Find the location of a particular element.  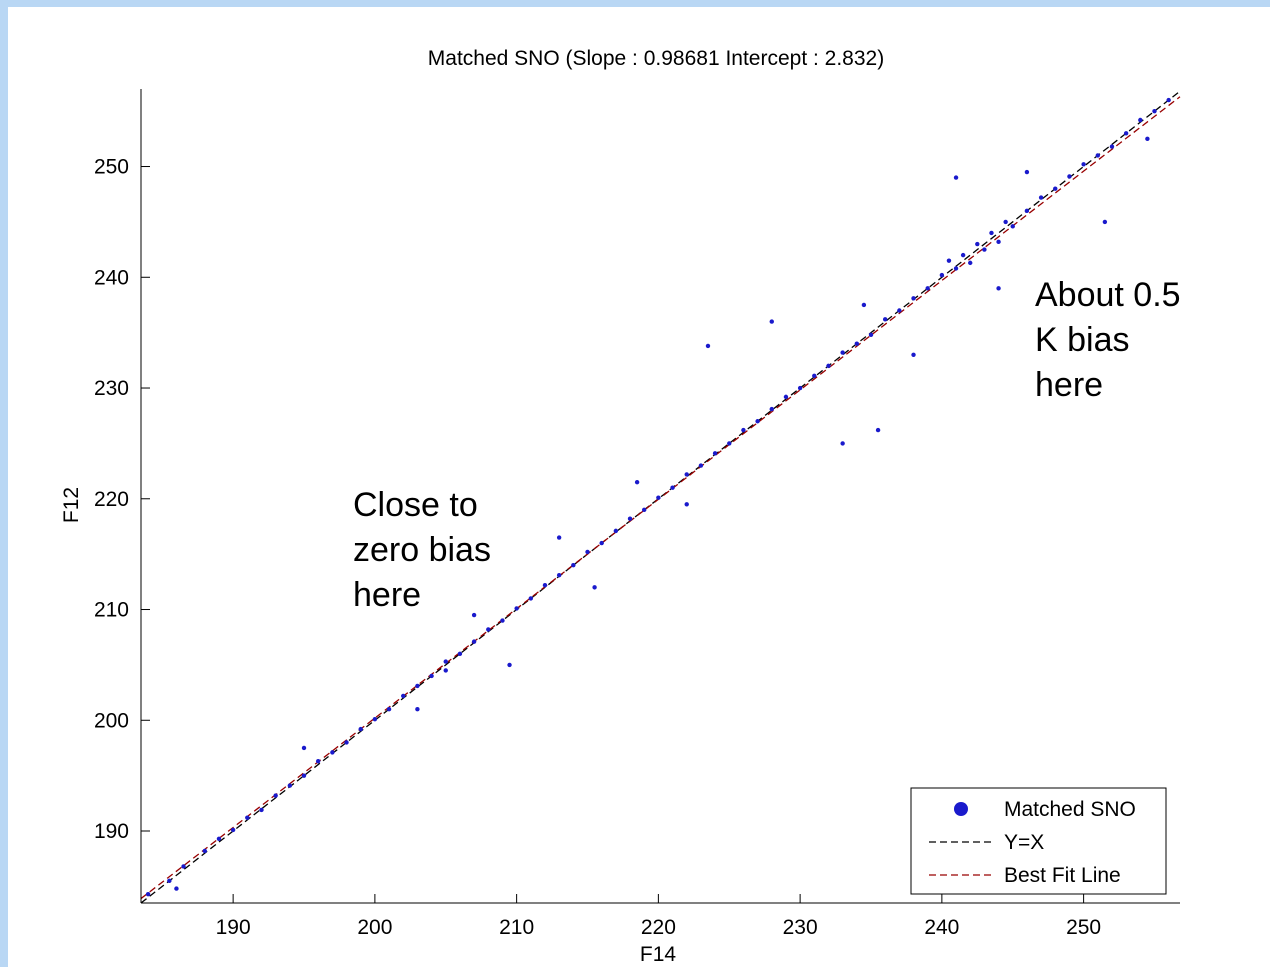

y-axis-label: F12 is located at coordinates (71, 505).